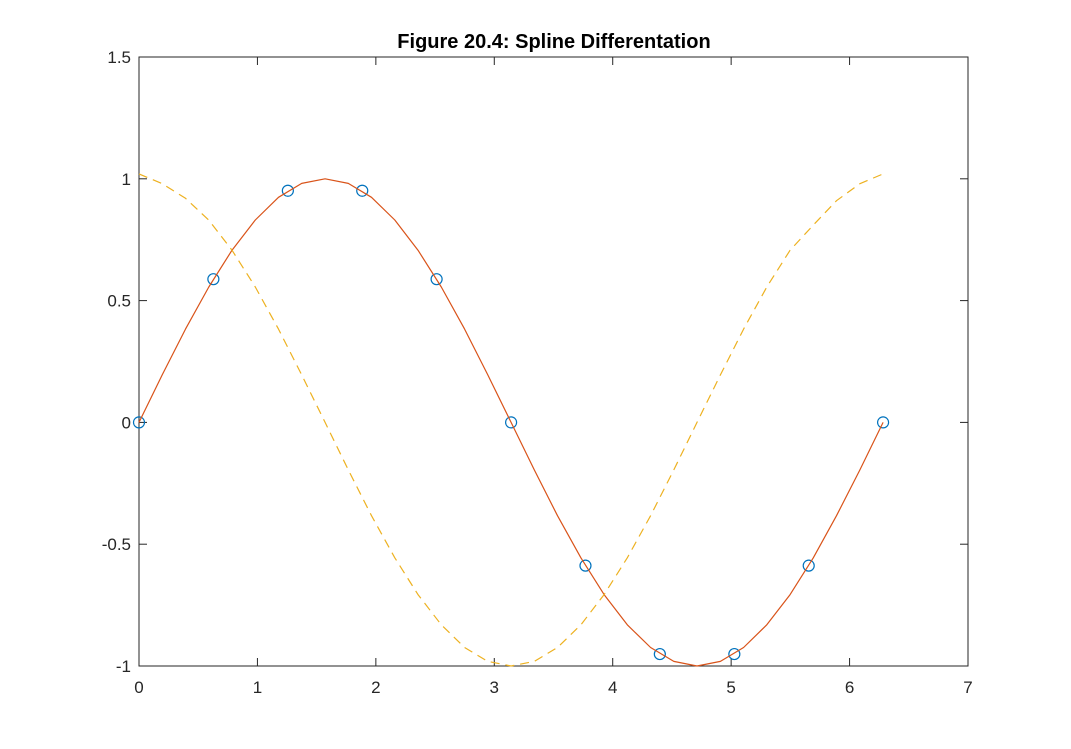  Describe the element at coordinates (967, 687) in the screenshot. I see `x-tick-label: 7` at that location.